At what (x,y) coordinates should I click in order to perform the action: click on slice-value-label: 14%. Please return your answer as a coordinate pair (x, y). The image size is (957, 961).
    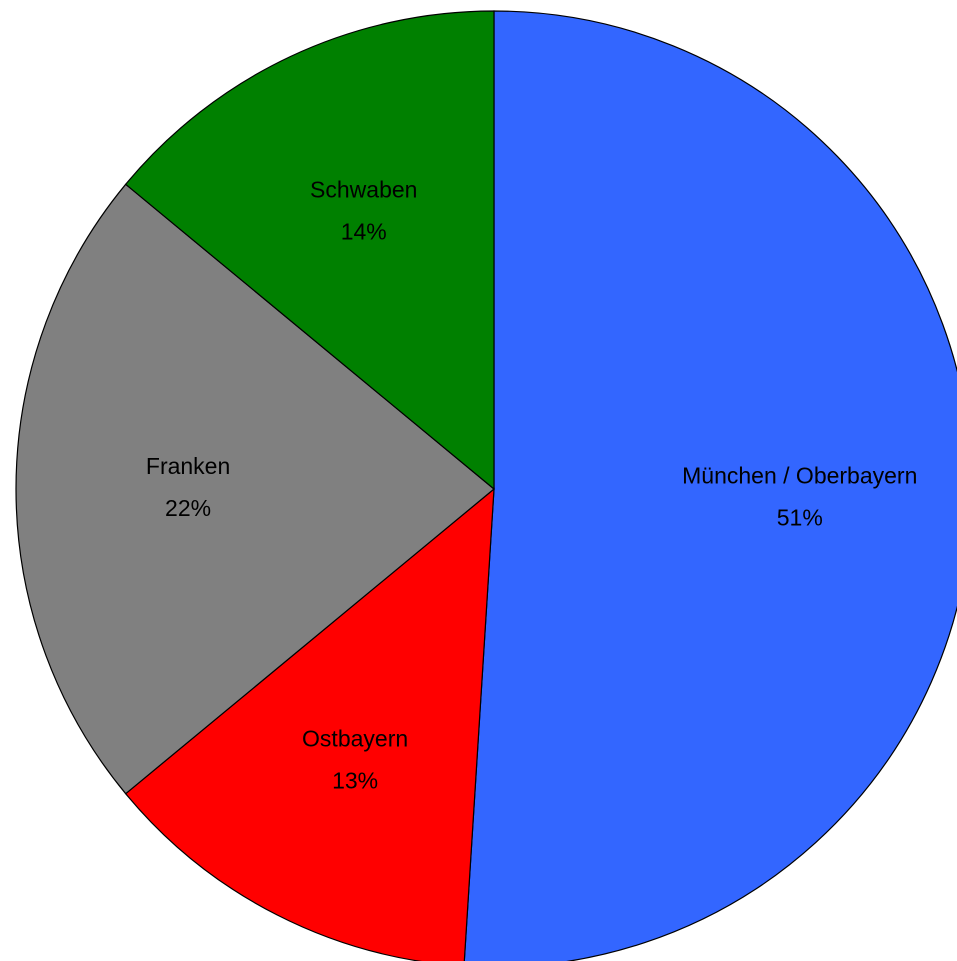
    Looking at the image, I should click on (364, 231).